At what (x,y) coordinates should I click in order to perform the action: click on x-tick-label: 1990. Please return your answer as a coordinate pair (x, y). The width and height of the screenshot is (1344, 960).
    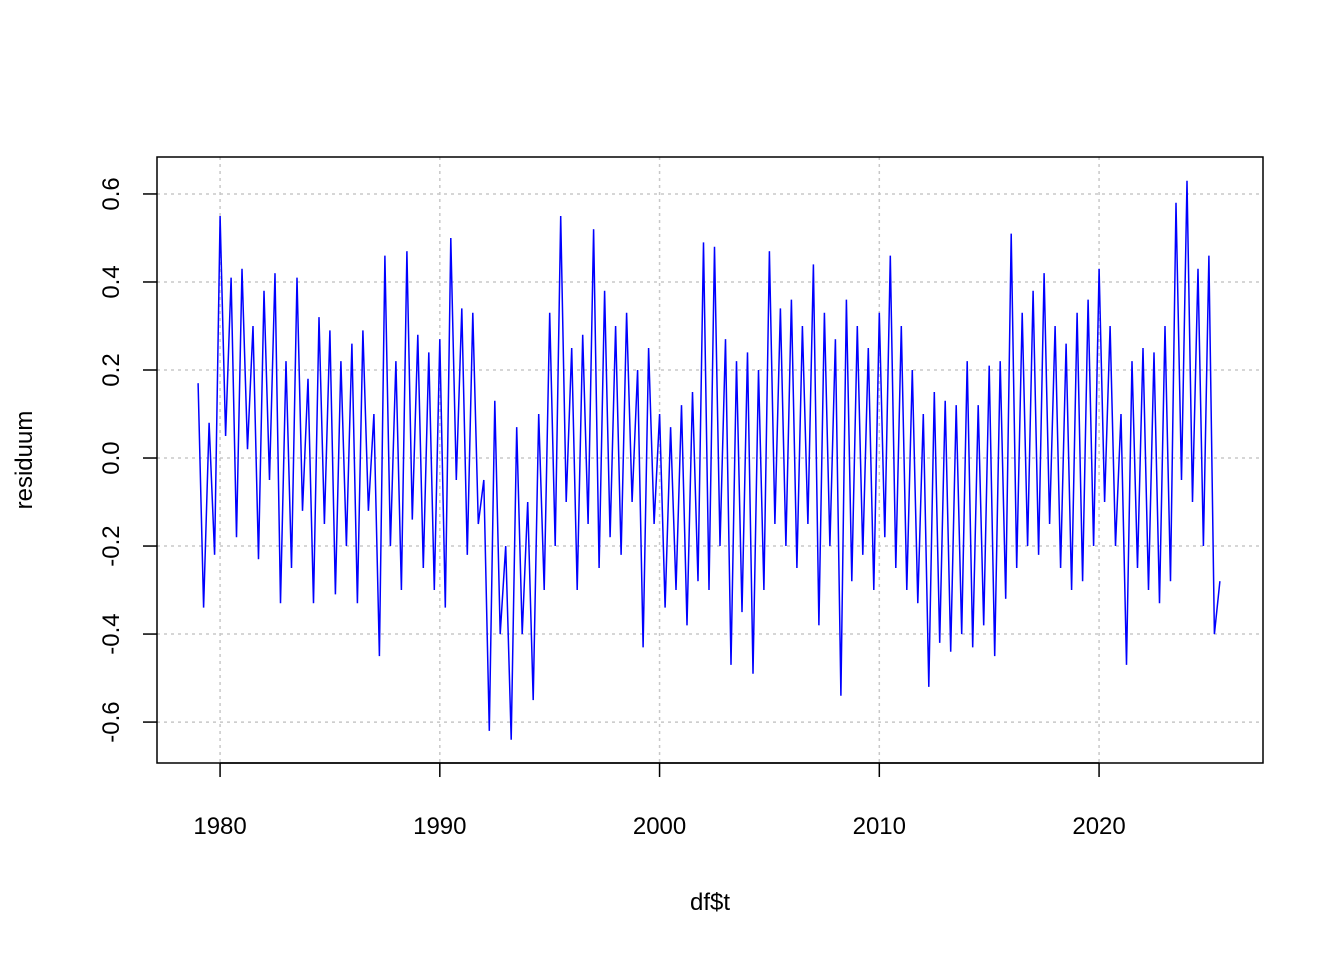
    Looking at the image, I should click on (439, 826).